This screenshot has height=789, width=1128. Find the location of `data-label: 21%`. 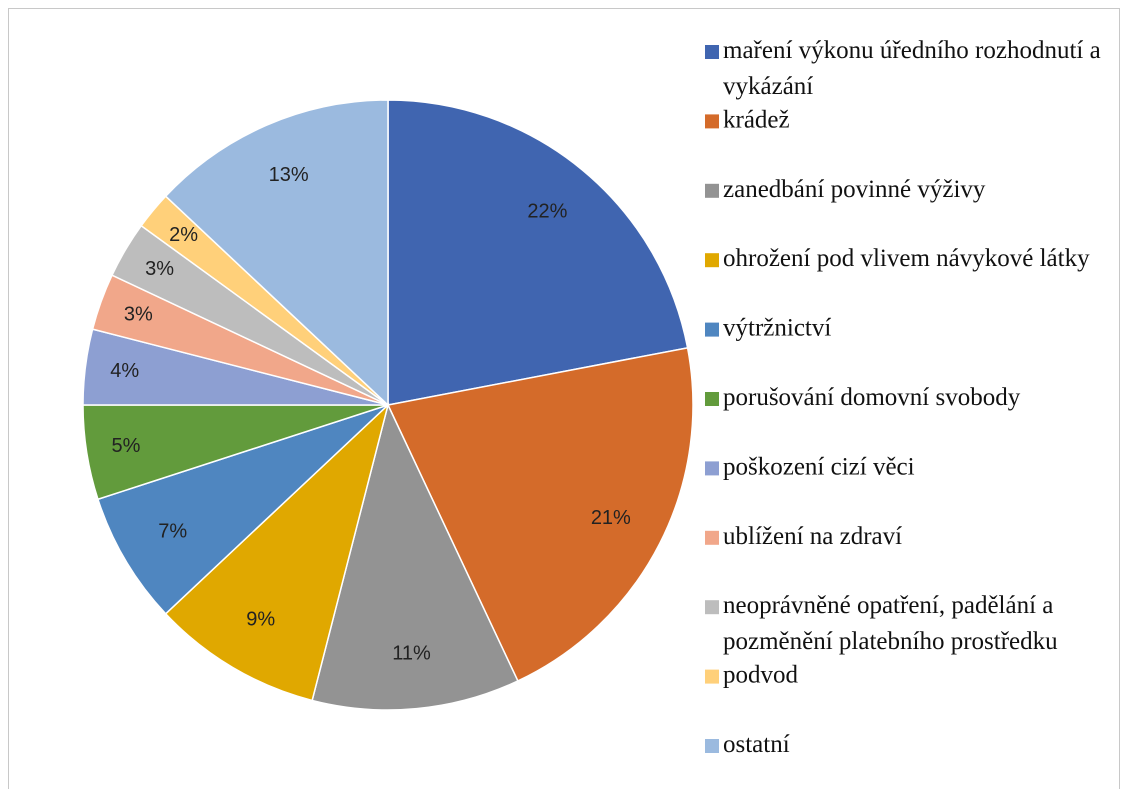

data-label: 21% is located at coordinates (611, 518).